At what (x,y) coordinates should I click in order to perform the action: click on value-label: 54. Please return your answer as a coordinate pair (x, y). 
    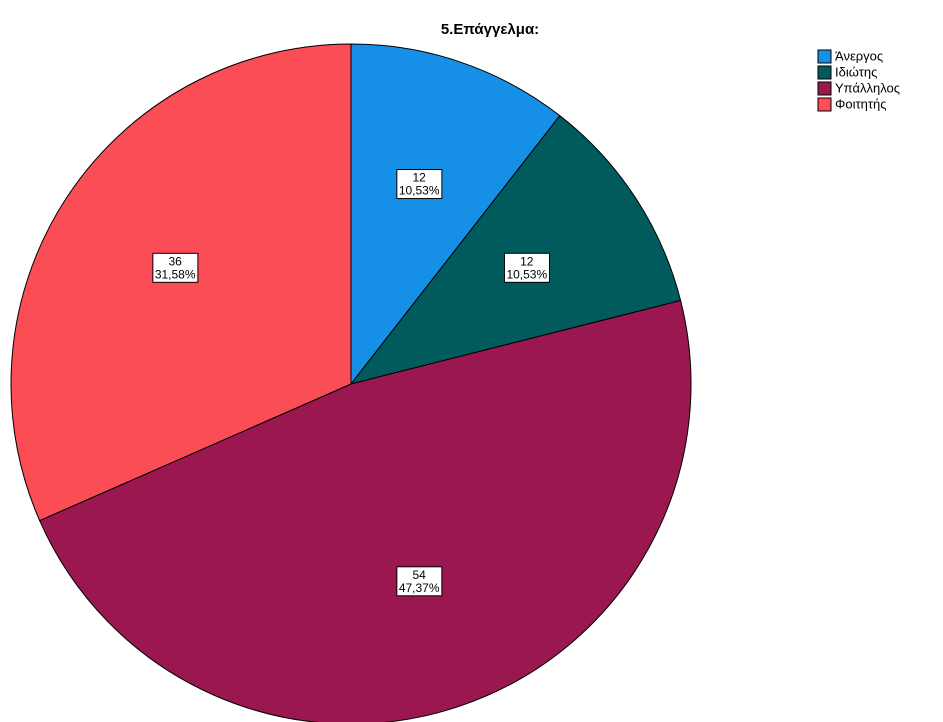
    Looking at the image, I should click on (420, 575).